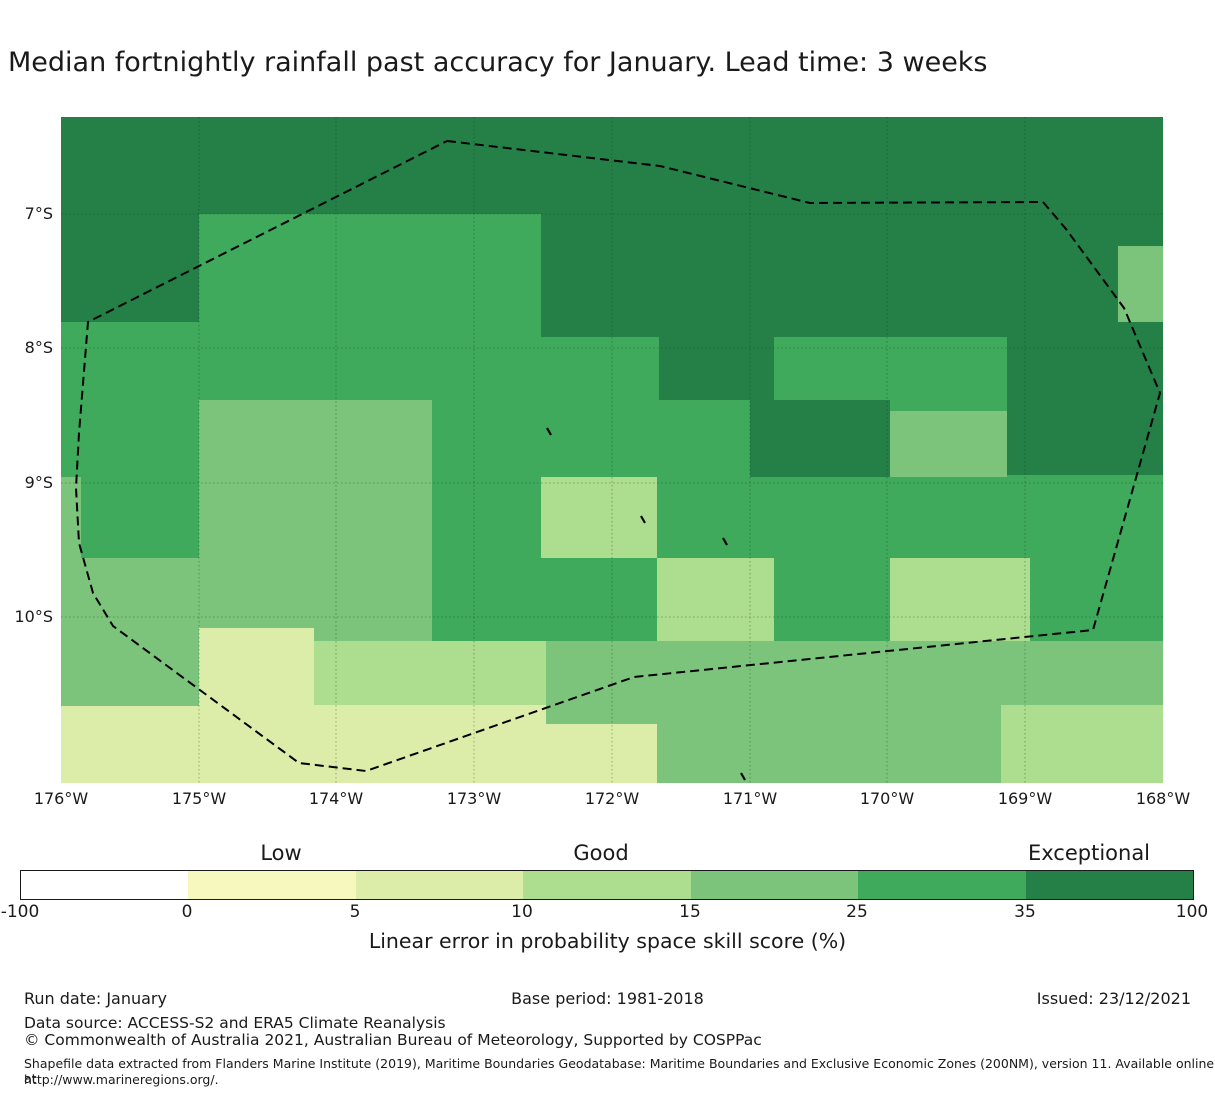 Image resolution: width=1215 pixels, height=1095 pixels. I want to click on x-tick-label: 174°W, so click(336, 798).